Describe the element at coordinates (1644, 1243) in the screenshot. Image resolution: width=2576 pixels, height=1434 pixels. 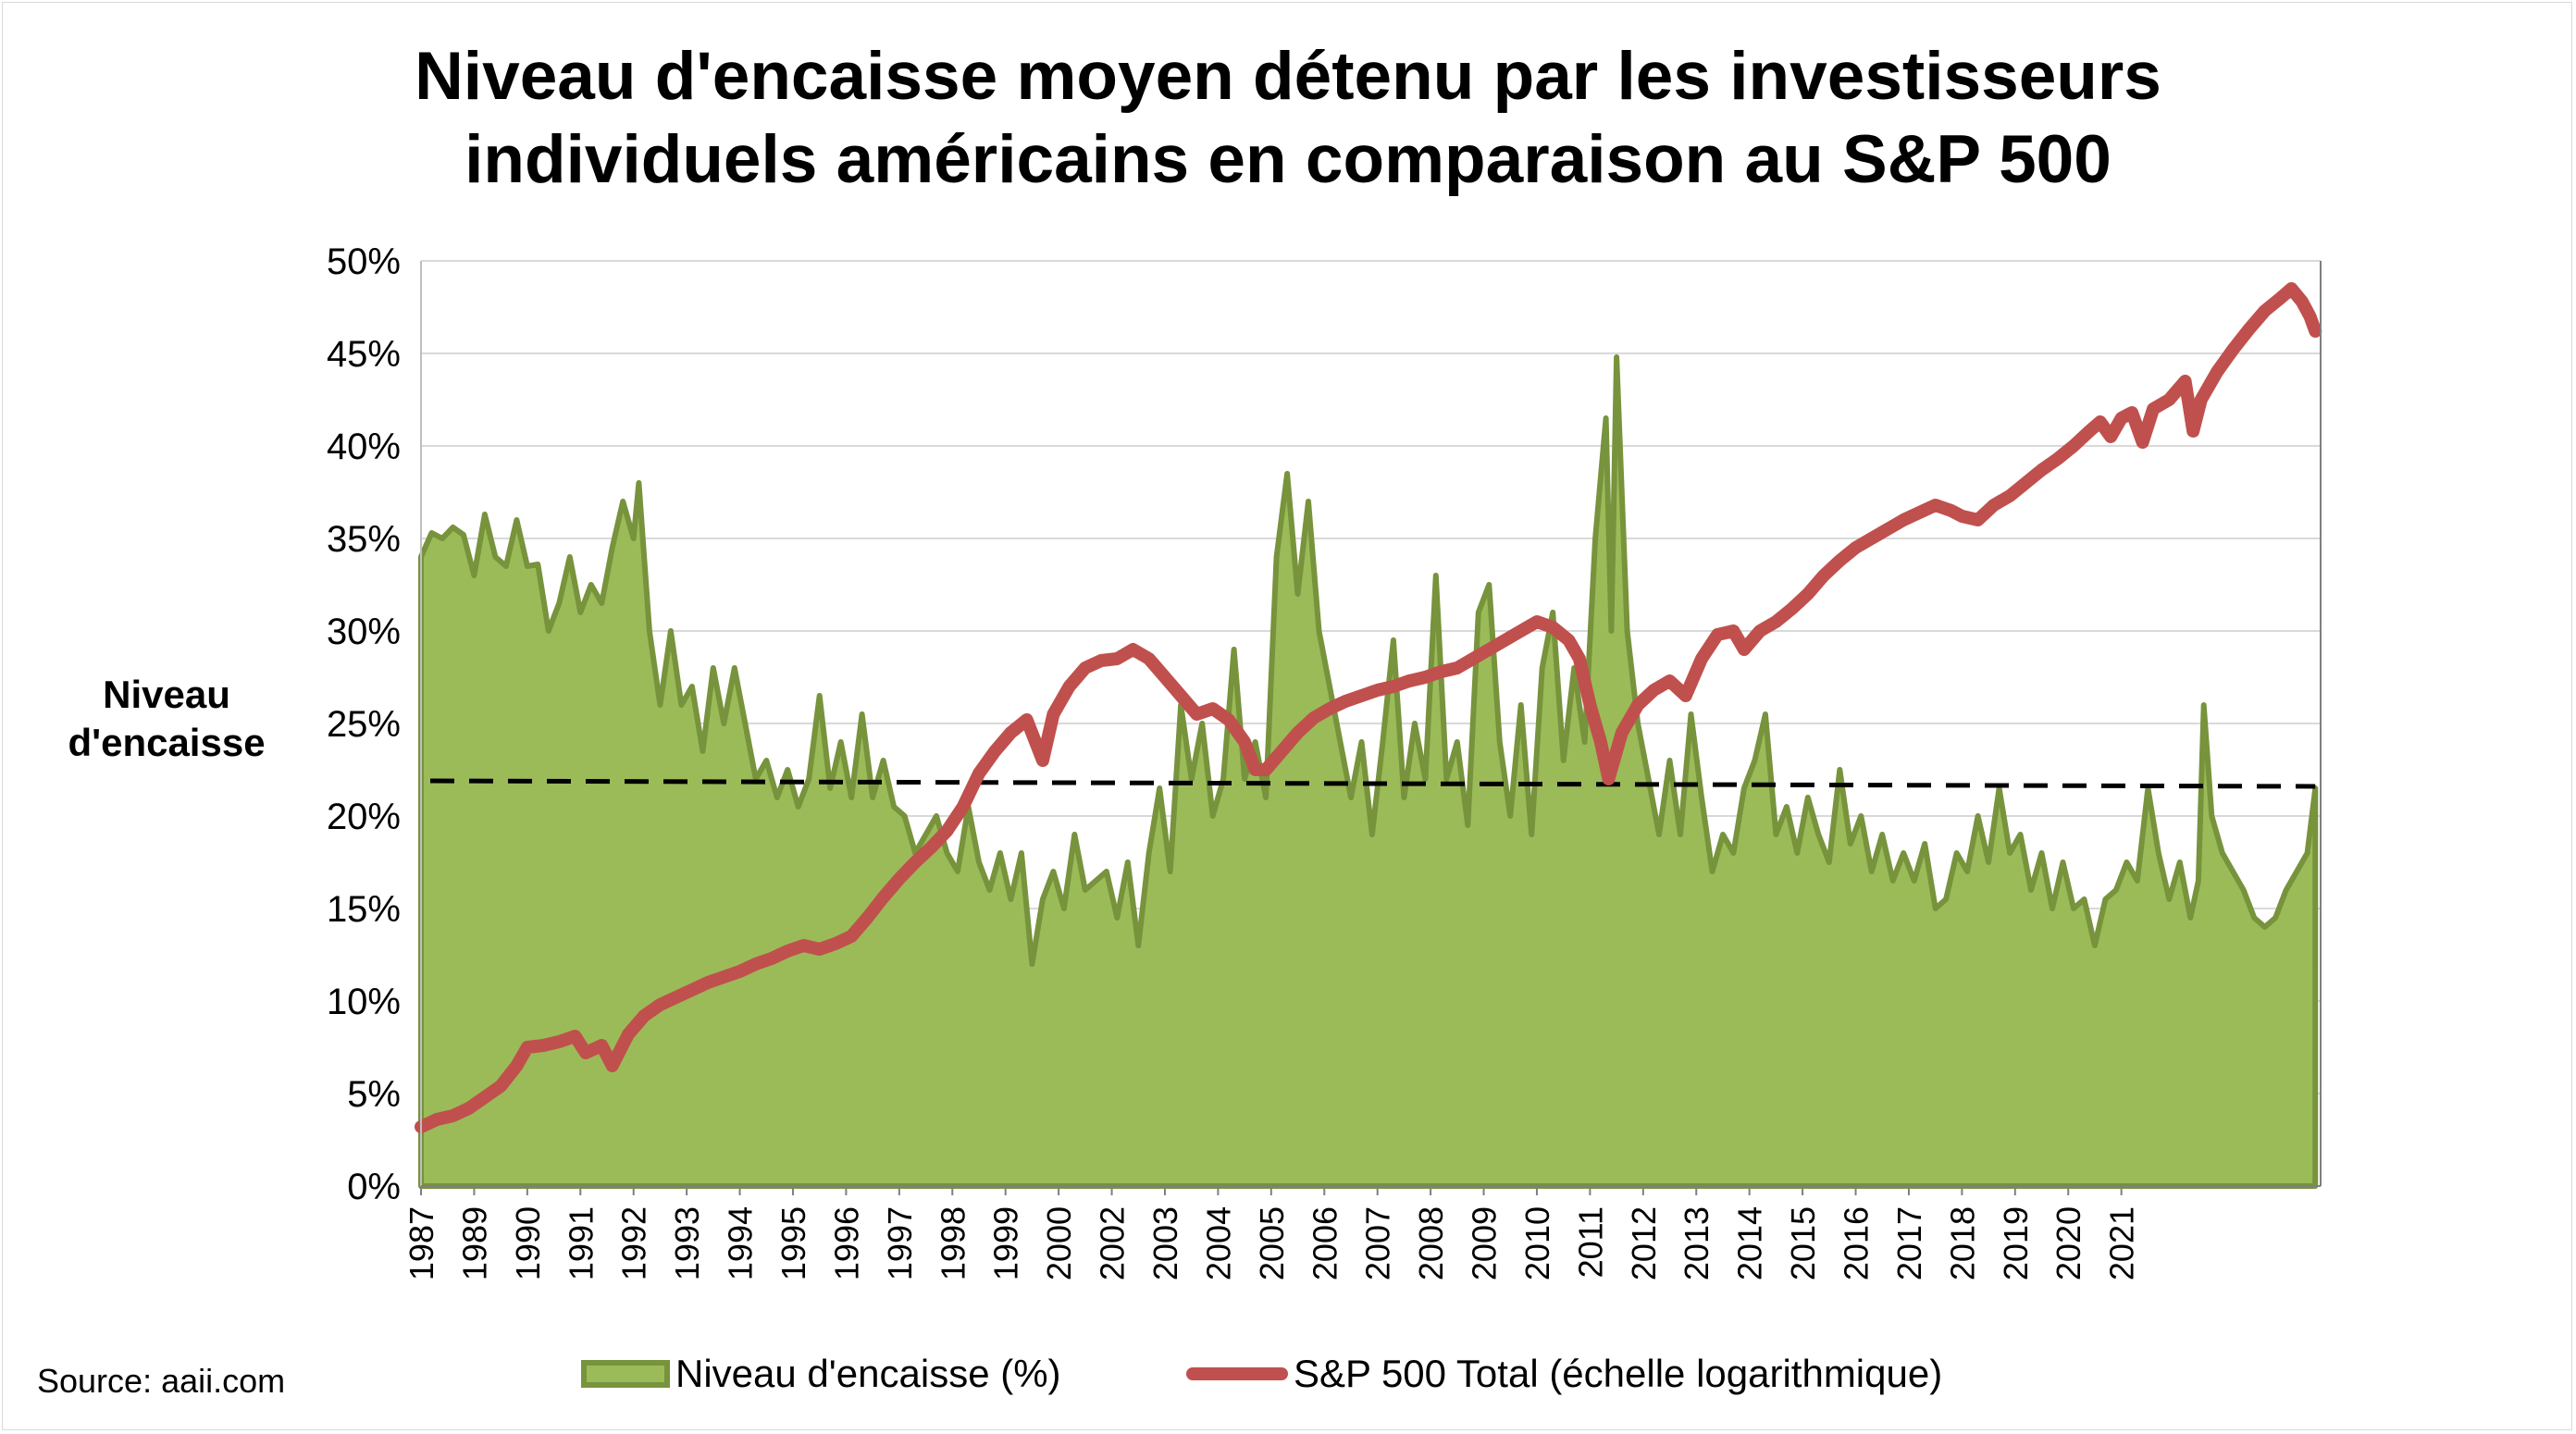
I see `x-tick-label: 2012` at that location.